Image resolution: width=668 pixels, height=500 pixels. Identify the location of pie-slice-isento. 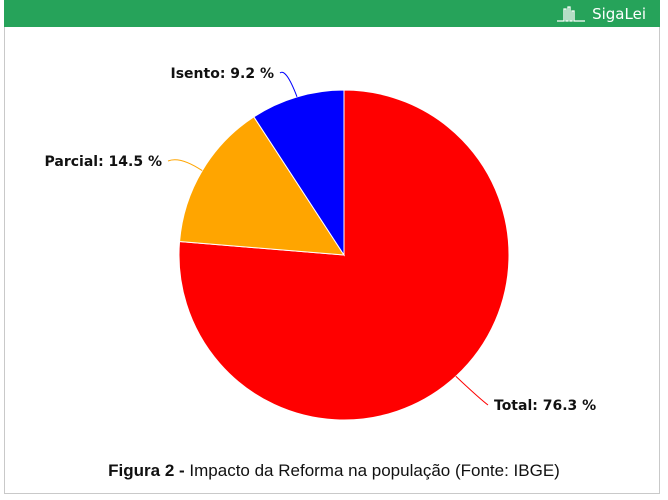
(299, 173).